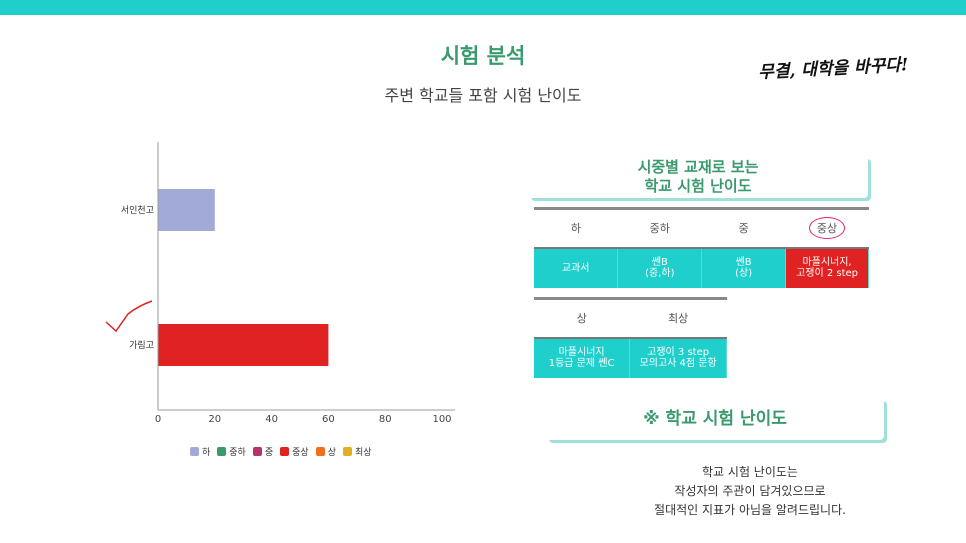 This screenshot has height=543, width=966. What do you see at coordinates (750, 510) in the screenshot?
I see `note-line: 절대적인 지표가 아님을 알려드립니다.` at bounding box center [750, 510].